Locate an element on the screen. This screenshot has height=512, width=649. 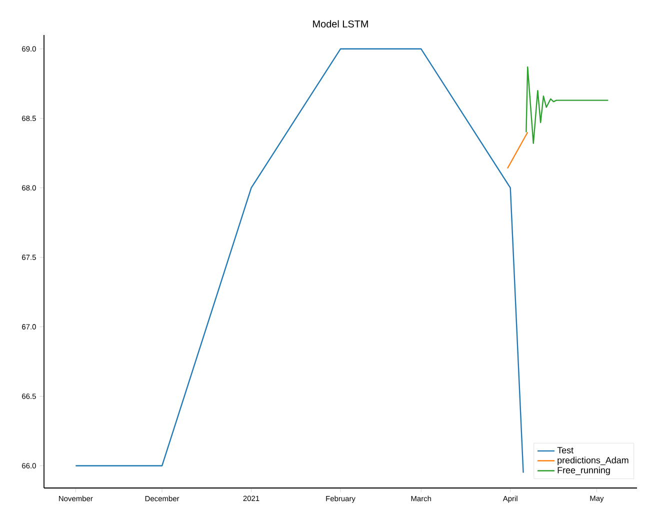
legend-label: Test is located at coordinates (565, 450).